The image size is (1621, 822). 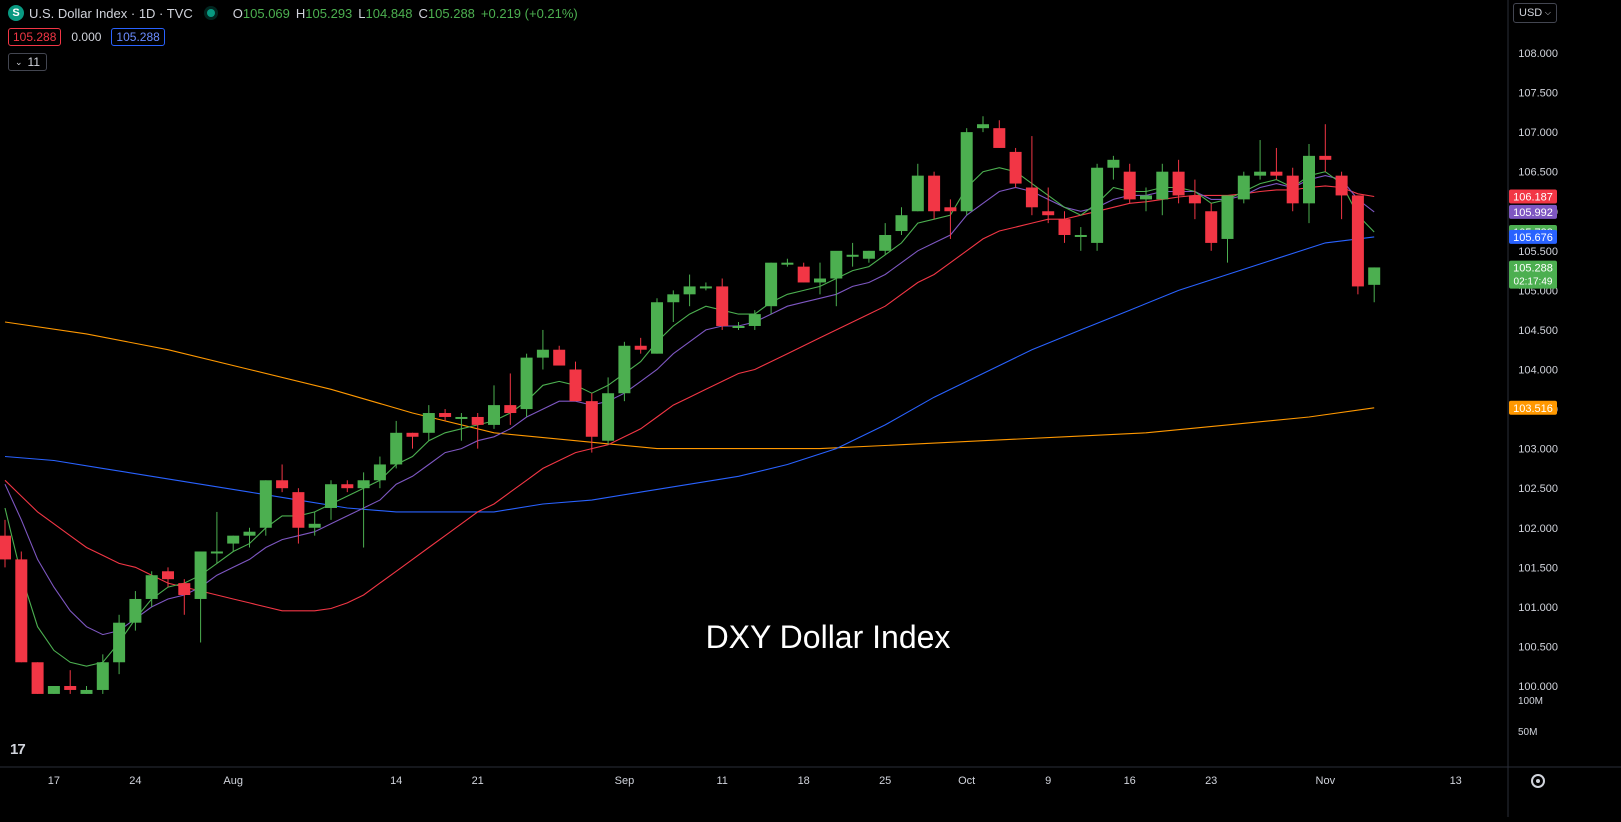 What do you see at coordinates (1538, 54) in the screenshot?
I see `price-tick-label: 108.000` at bounding box center [1538, 54].